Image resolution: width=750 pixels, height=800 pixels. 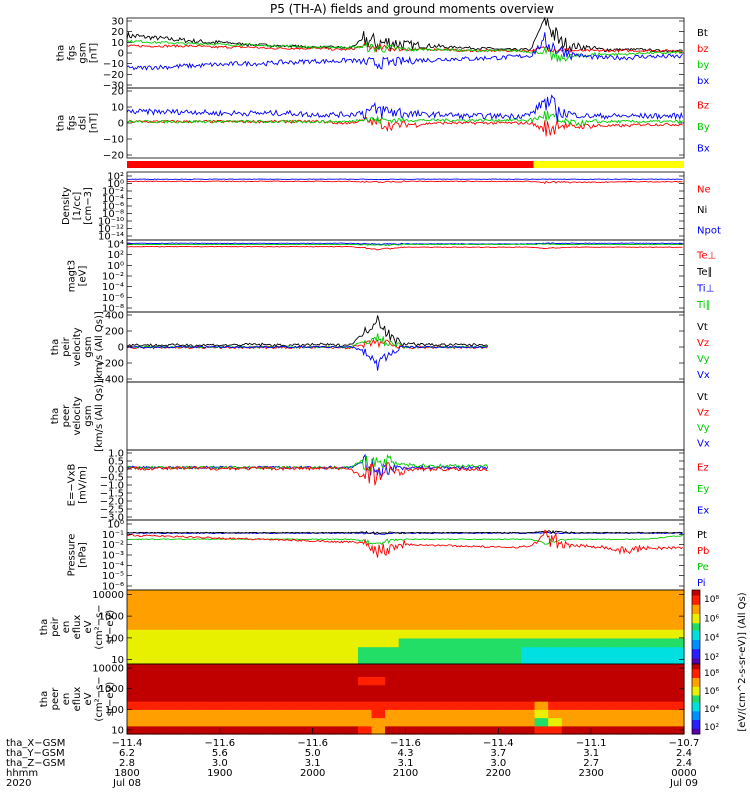 I want to click on panel-frame, so click(x=405, y=276).